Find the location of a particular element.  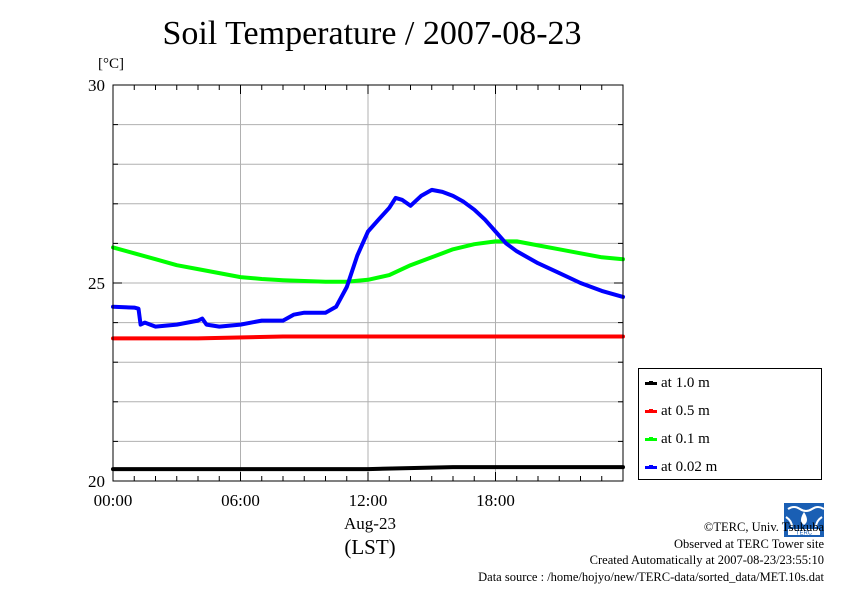

y-tick-label: 30 is located at coordinates (96, 85).